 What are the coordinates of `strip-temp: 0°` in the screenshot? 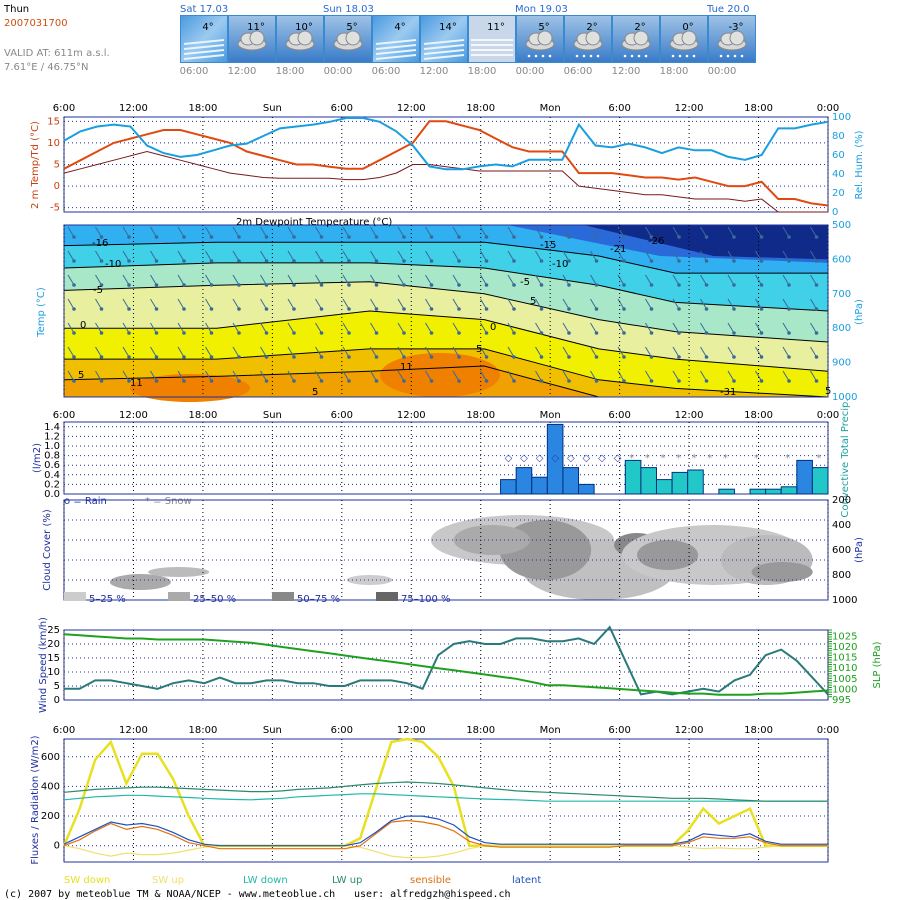 It's located at (687, 27).